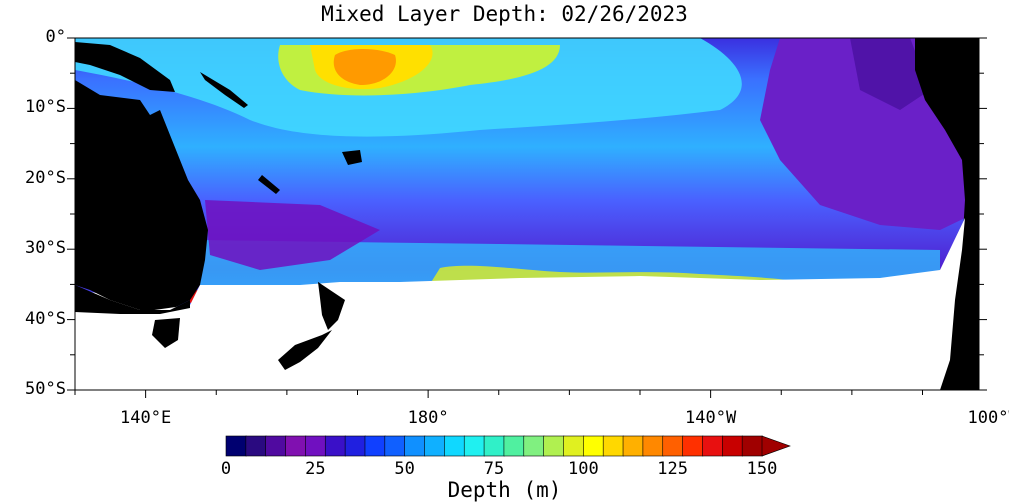 The width and height of the screenshot is (1009, 504). What do you see at coordinates (583, 469) in the screenshot?
I see `colorbar-tick-label: 100` at bounding box center [583, 469].